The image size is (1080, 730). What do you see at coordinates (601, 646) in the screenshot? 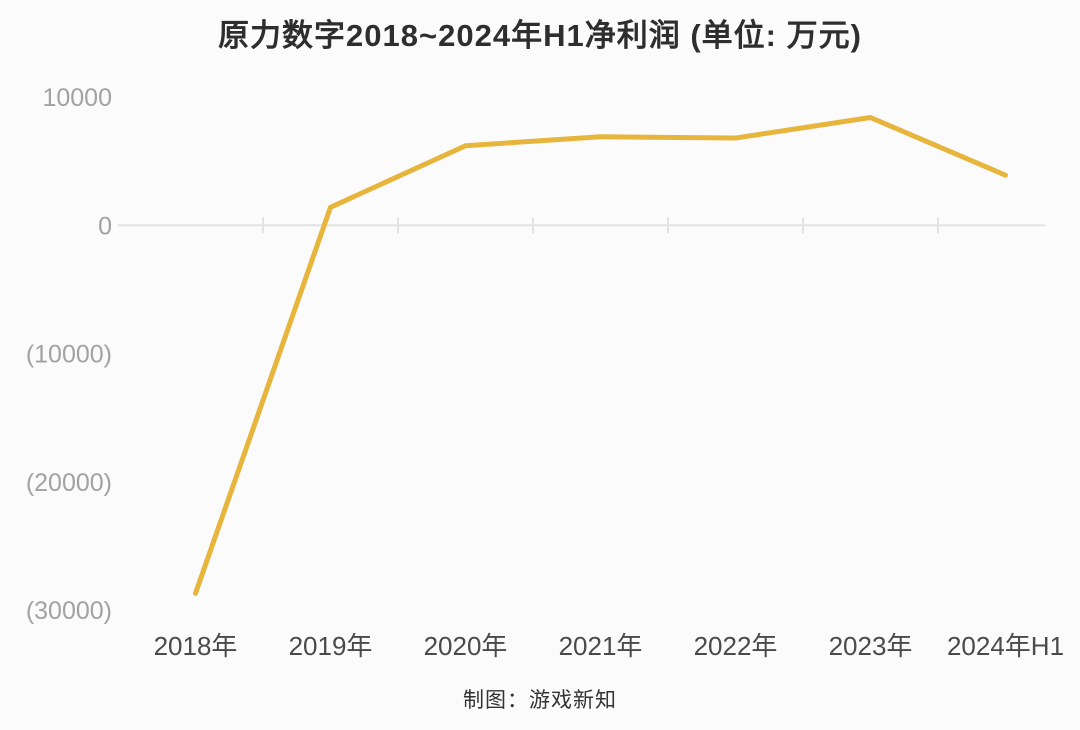
I see `x-axis-category-label: 2021年` at bounding box center [601, 646].